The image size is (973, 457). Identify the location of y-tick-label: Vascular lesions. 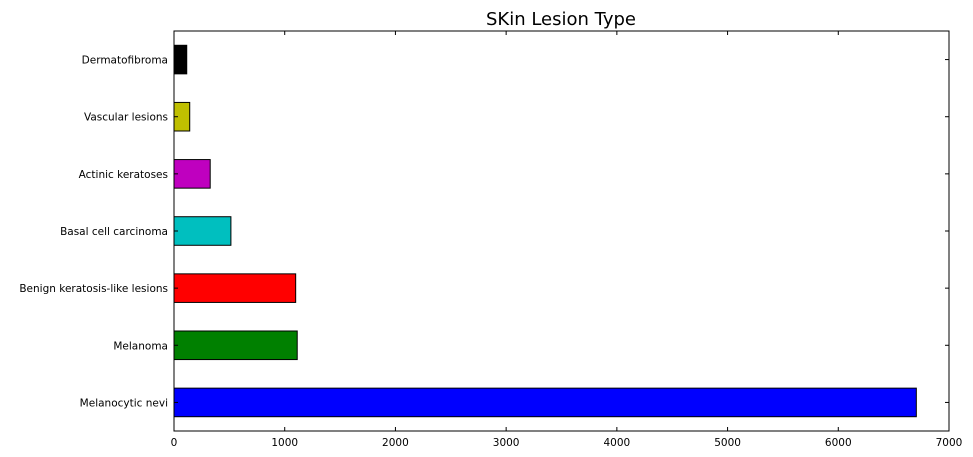
(126, 118).